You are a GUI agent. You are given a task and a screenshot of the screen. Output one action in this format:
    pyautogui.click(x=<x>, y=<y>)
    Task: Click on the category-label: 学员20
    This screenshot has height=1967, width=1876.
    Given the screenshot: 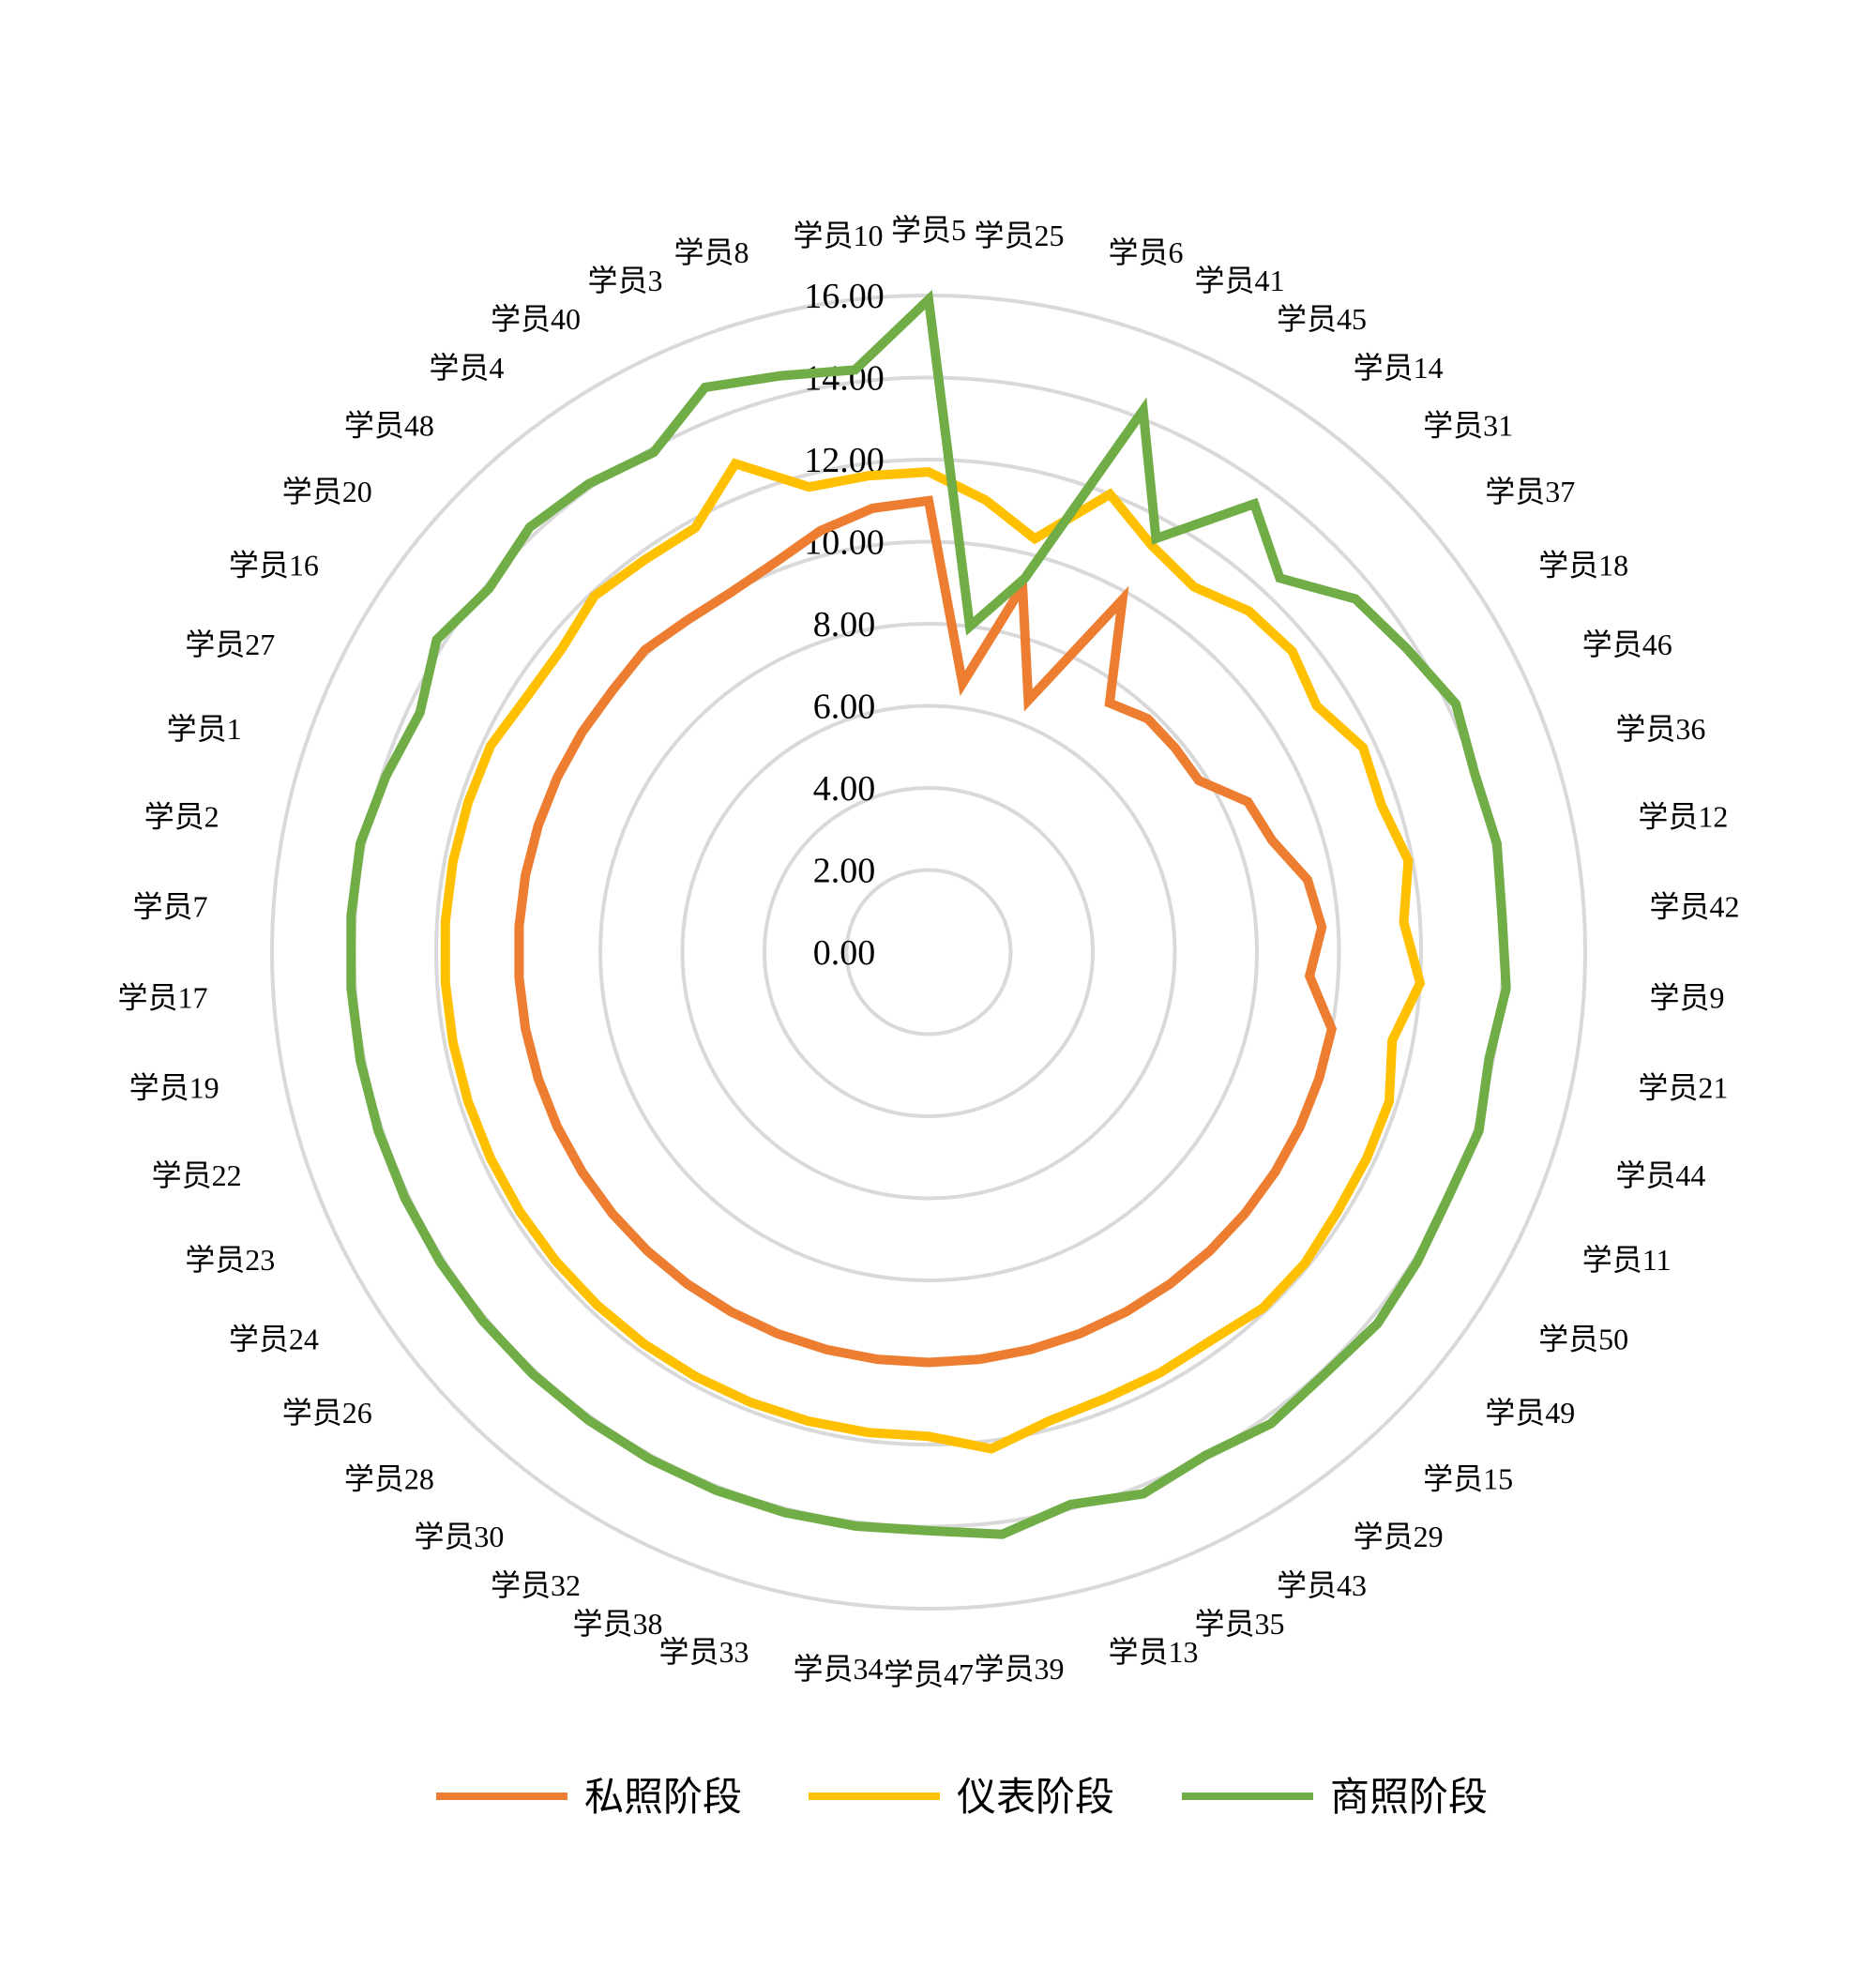 What is the action you would take?
    pyautogui.click(x=327, y=492)
    